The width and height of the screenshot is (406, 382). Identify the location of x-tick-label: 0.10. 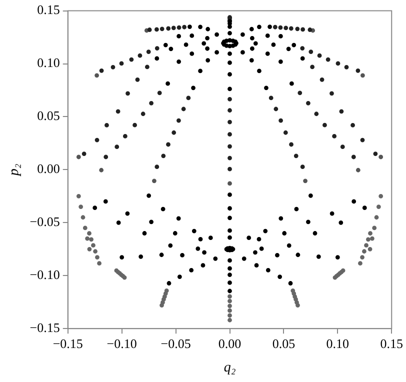
(338, 343).